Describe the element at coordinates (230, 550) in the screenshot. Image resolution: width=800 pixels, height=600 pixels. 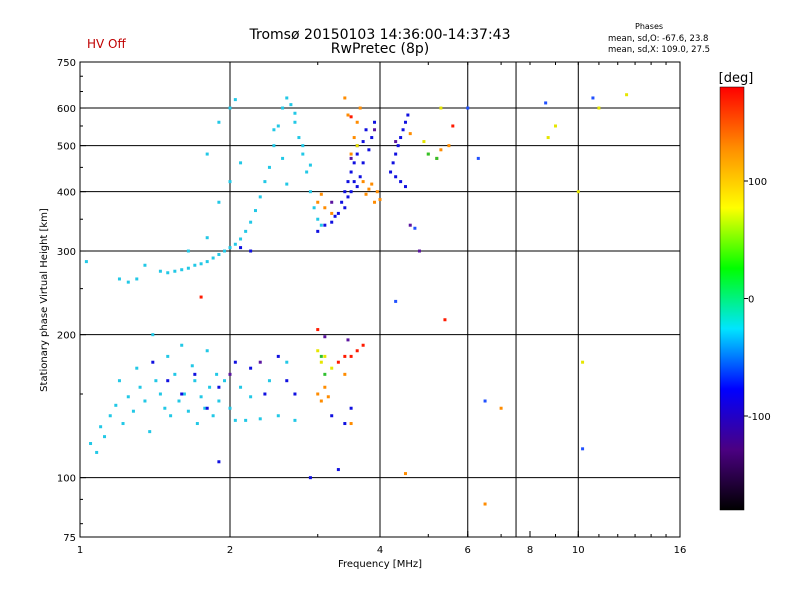
I see `x-tick-label: 2` at that location.